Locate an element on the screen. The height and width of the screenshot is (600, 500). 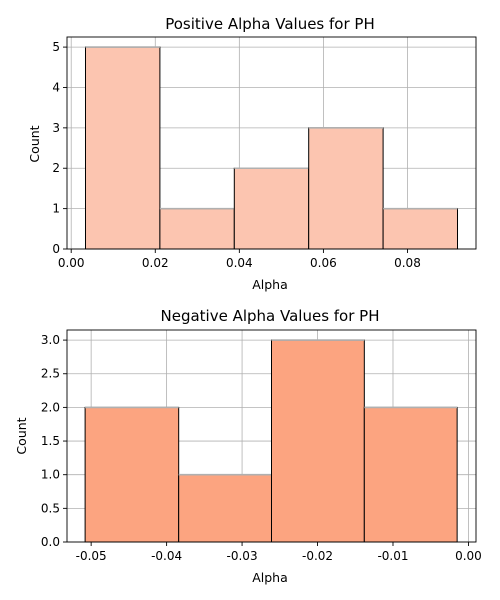
x-tick-label: -0.02 is located at coordinates (317, 556).